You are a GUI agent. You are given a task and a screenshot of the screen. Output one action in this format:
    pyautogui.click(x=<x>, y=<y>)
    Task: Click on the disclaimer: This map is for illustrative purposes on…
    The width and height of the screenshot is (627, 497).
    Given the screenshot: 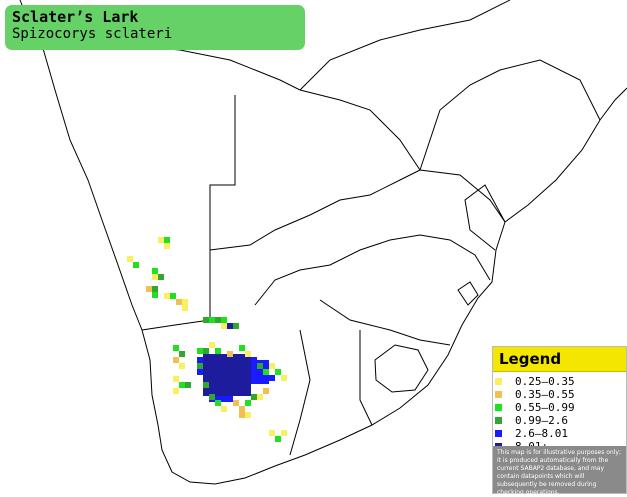 What is the action you would take?
    pyautogui.click(x=559, y=471)
    